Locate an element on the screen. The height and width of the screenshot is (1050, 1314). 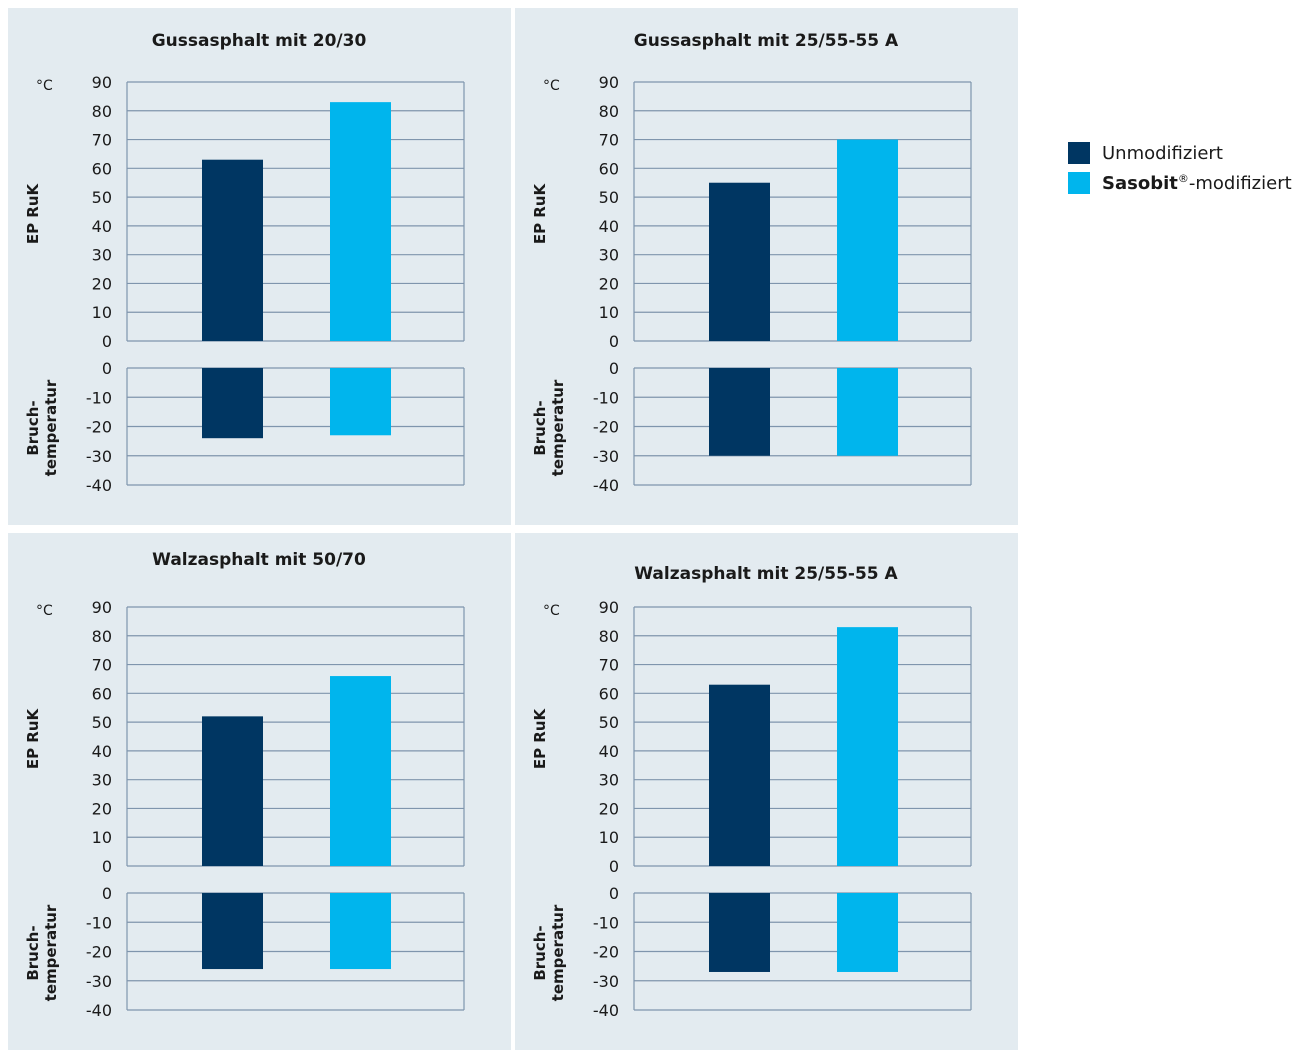
legend: Unmodifiziert Sasobit®-modifiziert is located at coordinates (1180, 170).